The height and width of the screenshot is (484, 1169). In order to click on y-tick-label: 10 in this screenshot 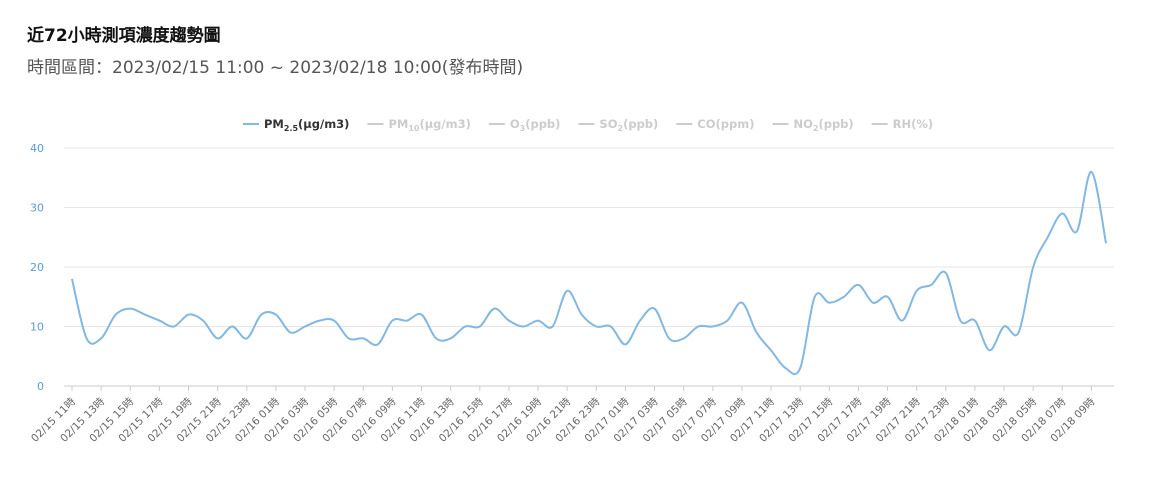, I will do `click(37, 327)`.